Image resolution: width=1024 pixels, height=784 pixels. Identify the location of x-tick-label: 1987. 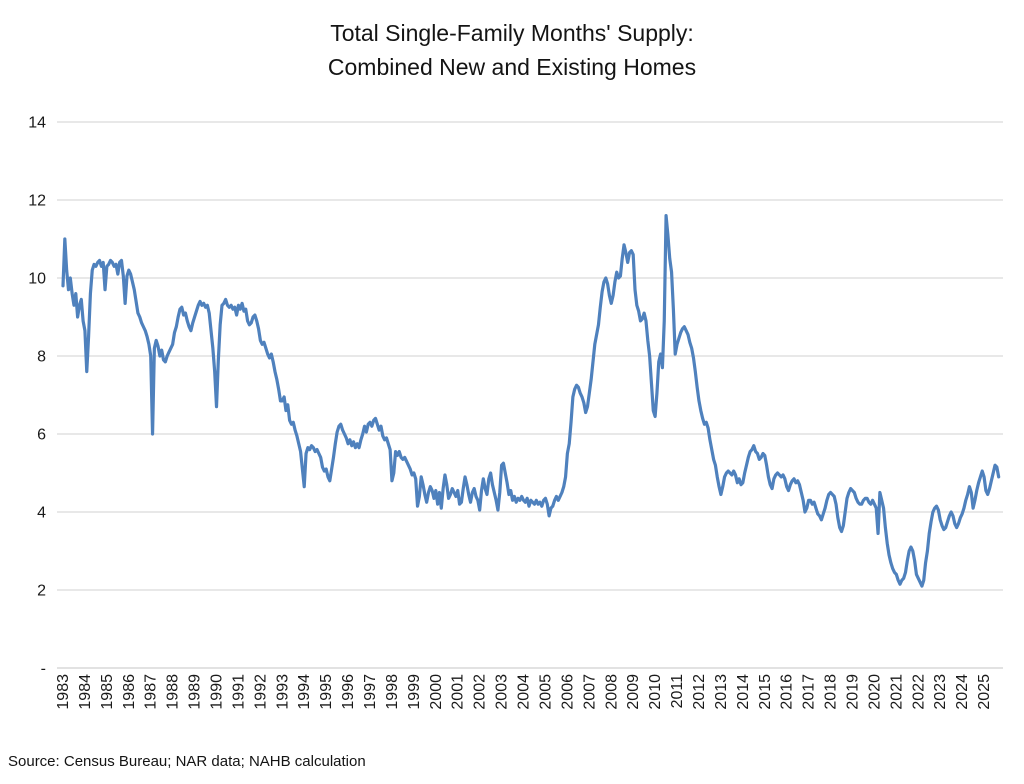
(151, 692).